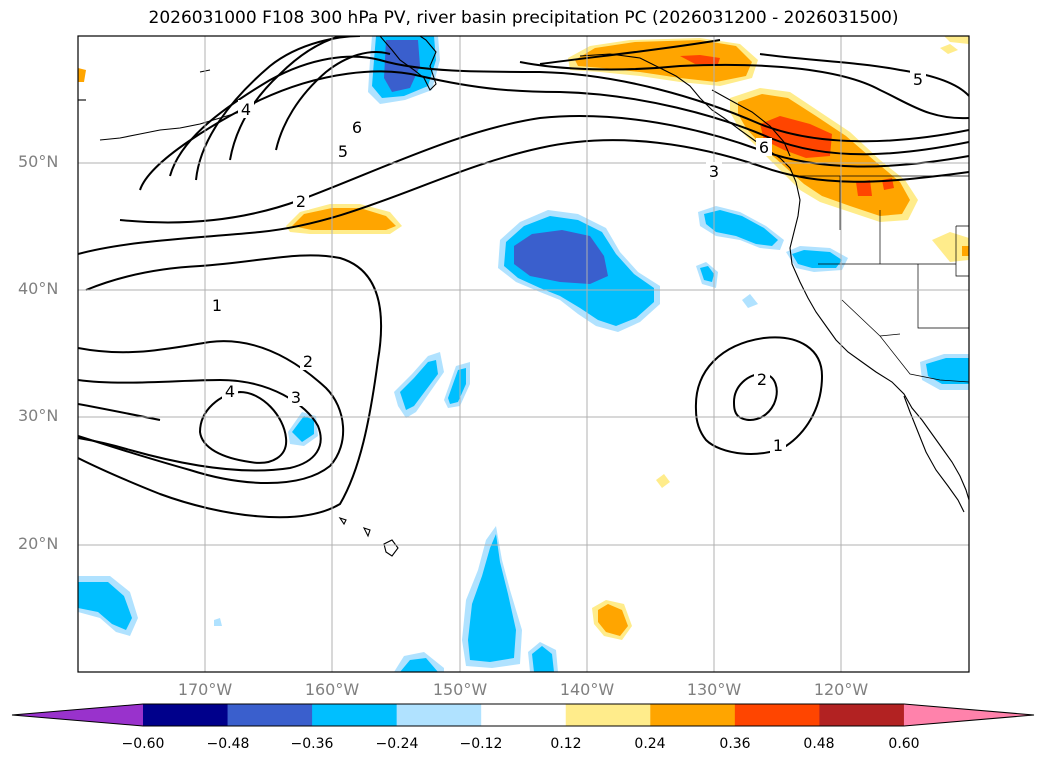 Image resolution: width=1047 pixels, height=765 pixels. I want to click on lon-label-170w: 170°W, so click(205, 689).